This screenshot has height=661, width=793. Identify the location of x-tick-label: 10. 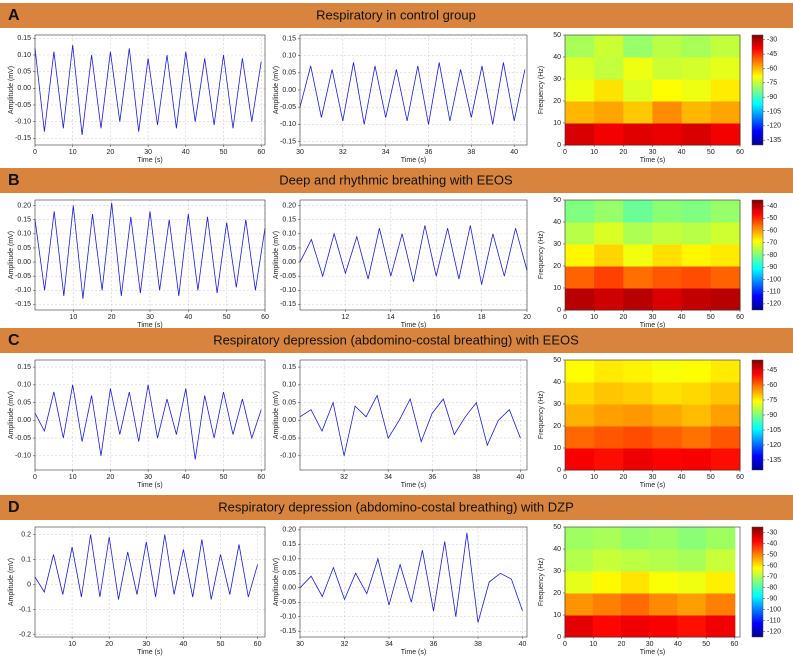
(73, 152).